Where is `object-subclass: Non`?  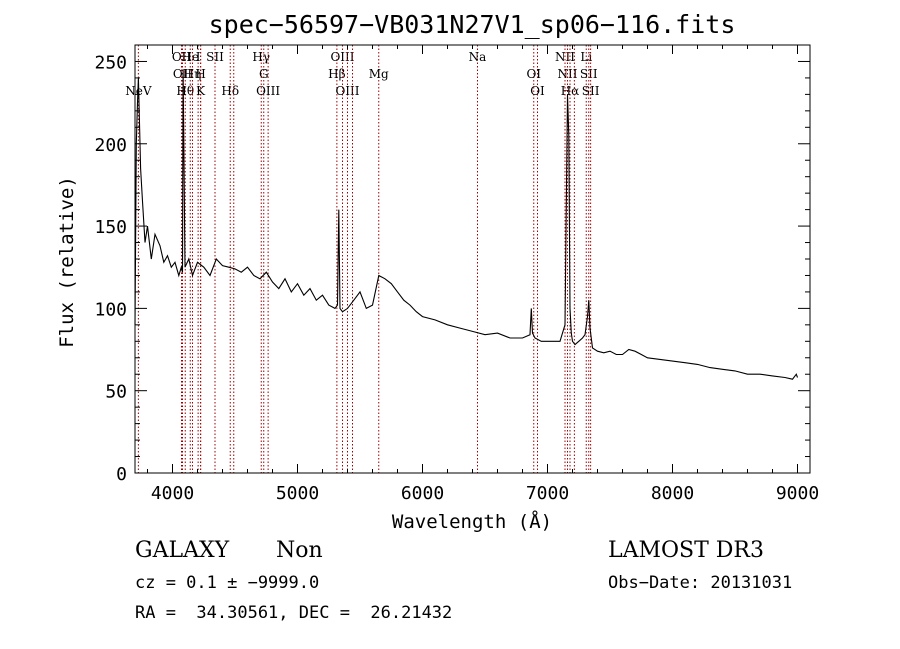 object-subclass: Non is located at coordinates (299, 550).